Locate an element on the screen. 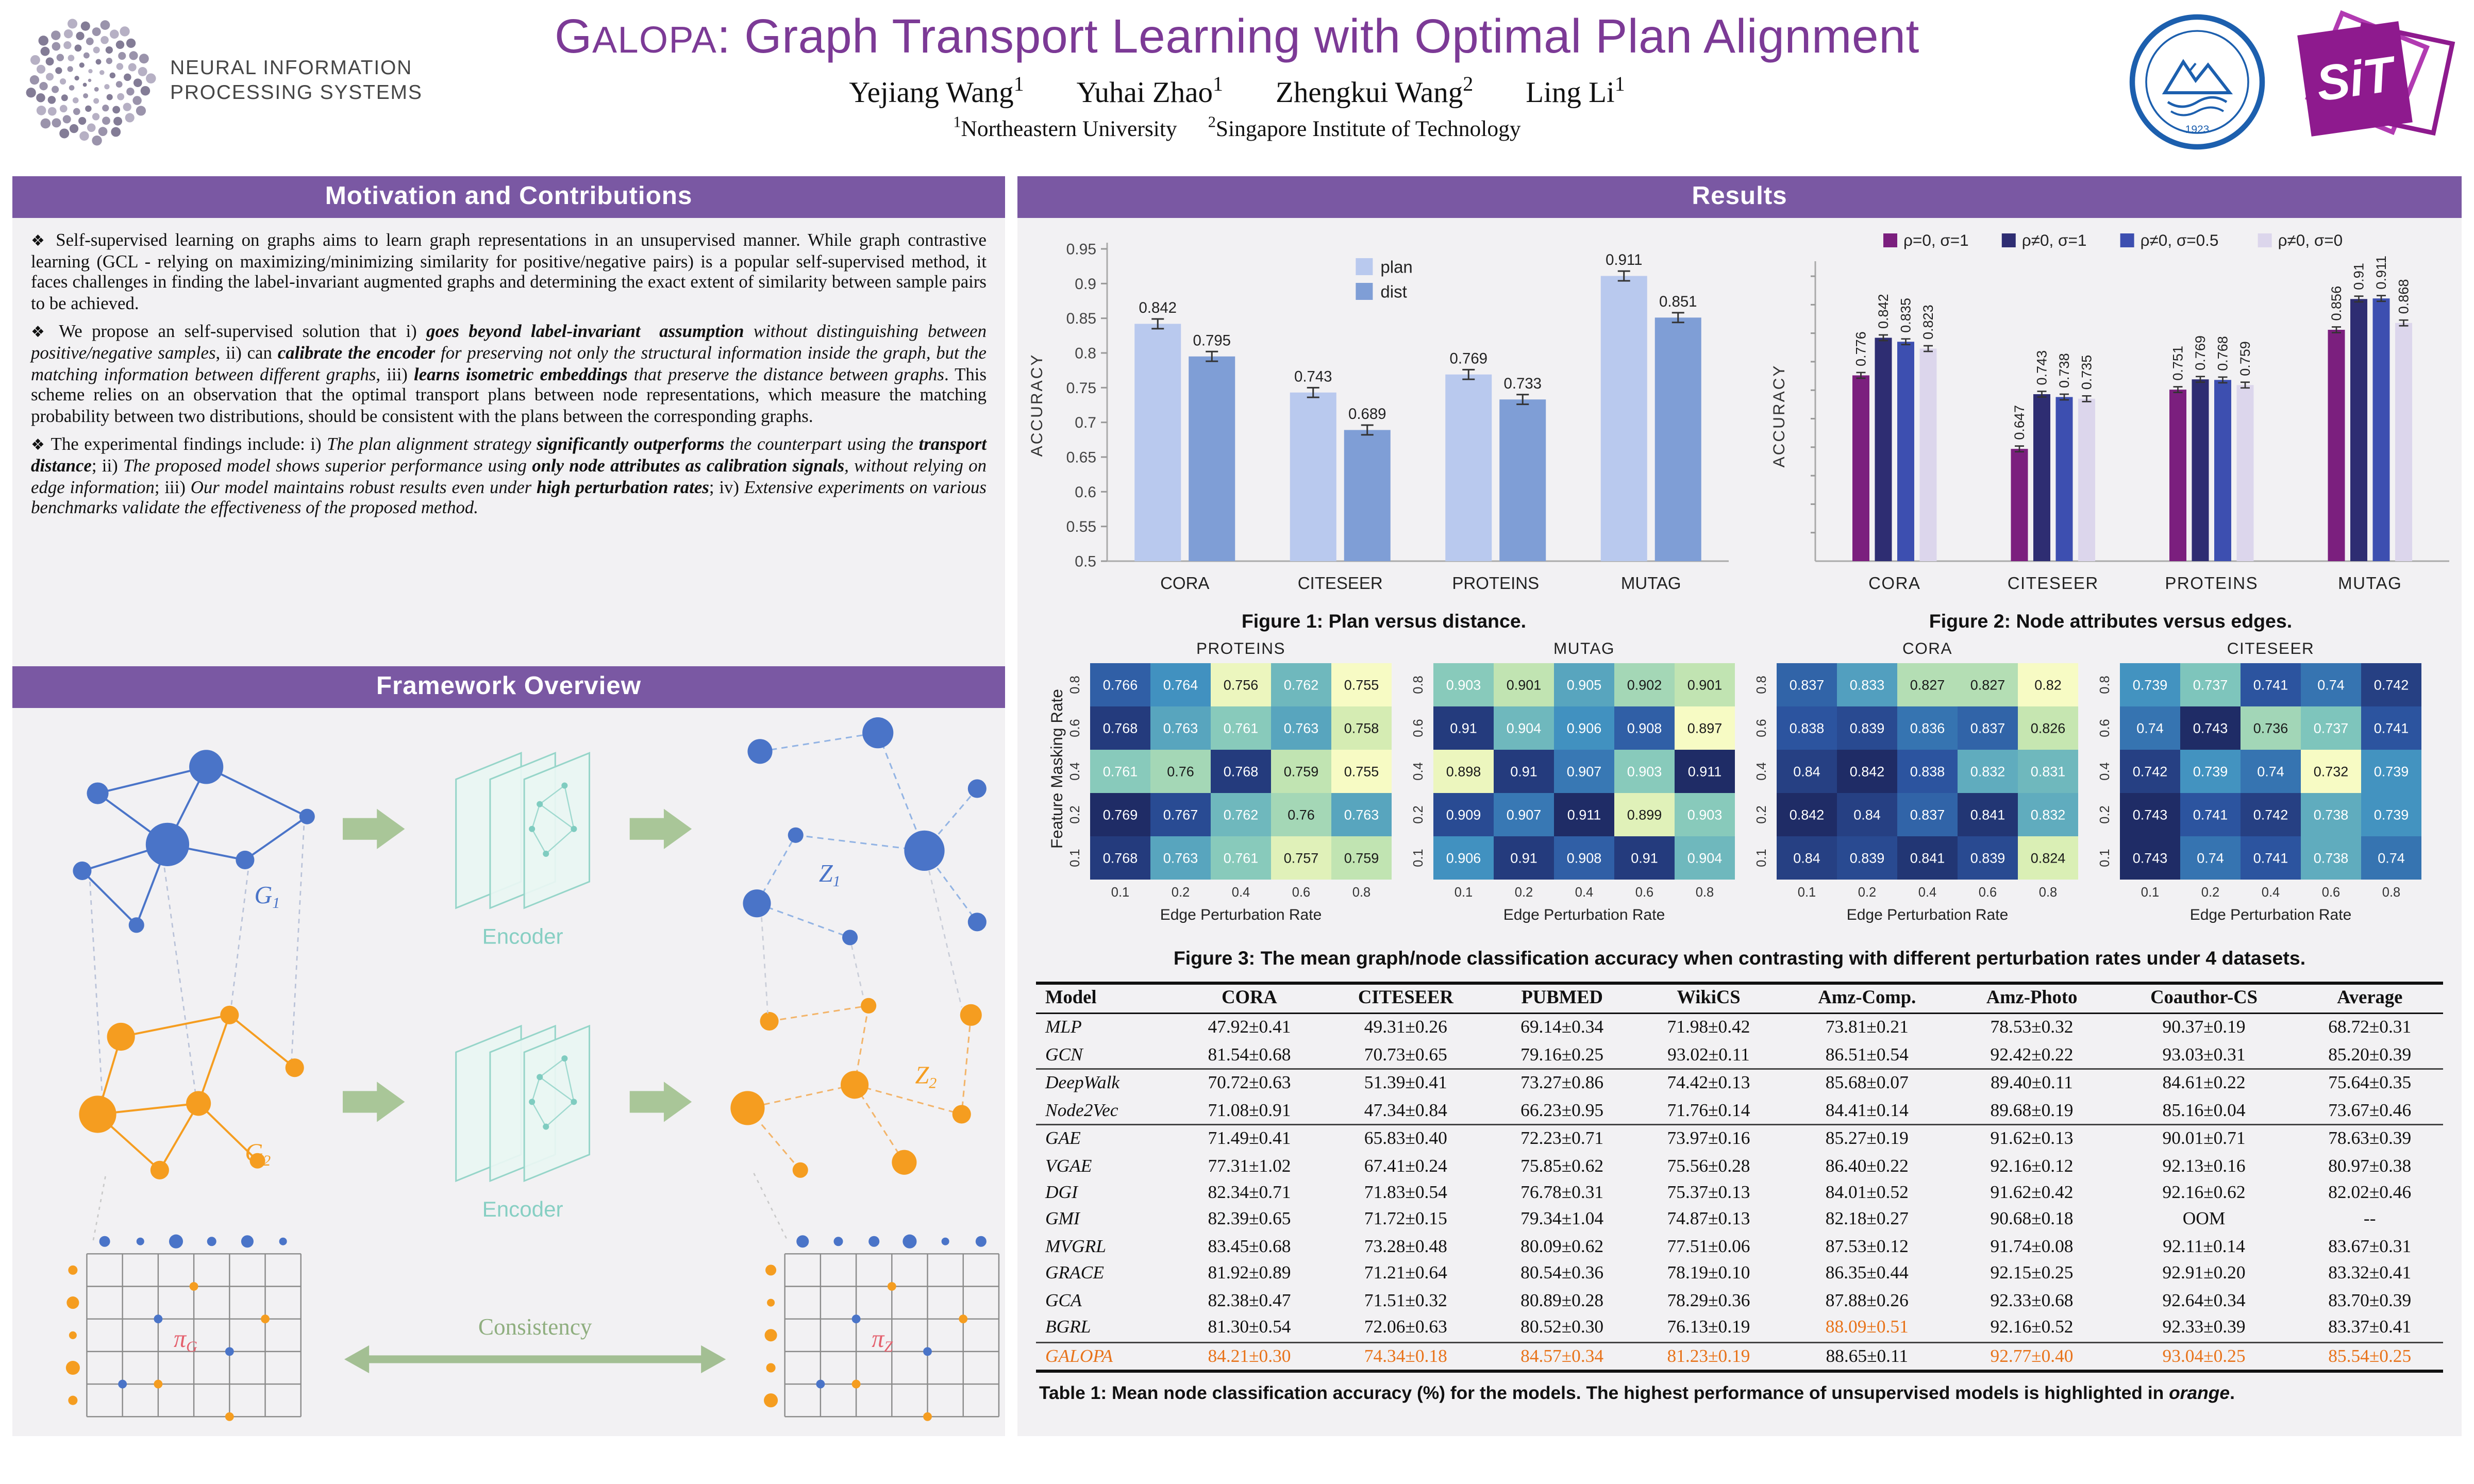 The image size is (2474, 1484). svg-text: dist is located at coordinates (1393, 291).